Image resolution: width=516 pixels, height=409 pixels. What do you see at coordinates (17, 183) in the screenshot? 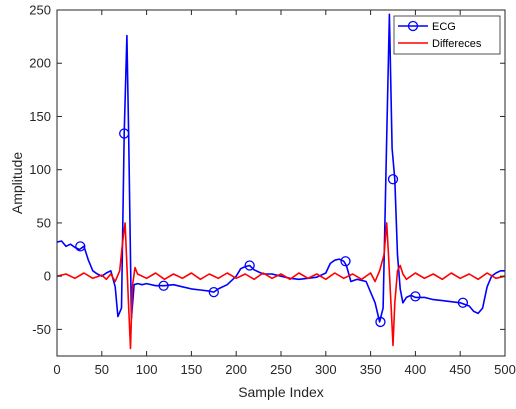
I see `y-axis-title: Amplitude` at bounding box center [17, 183].